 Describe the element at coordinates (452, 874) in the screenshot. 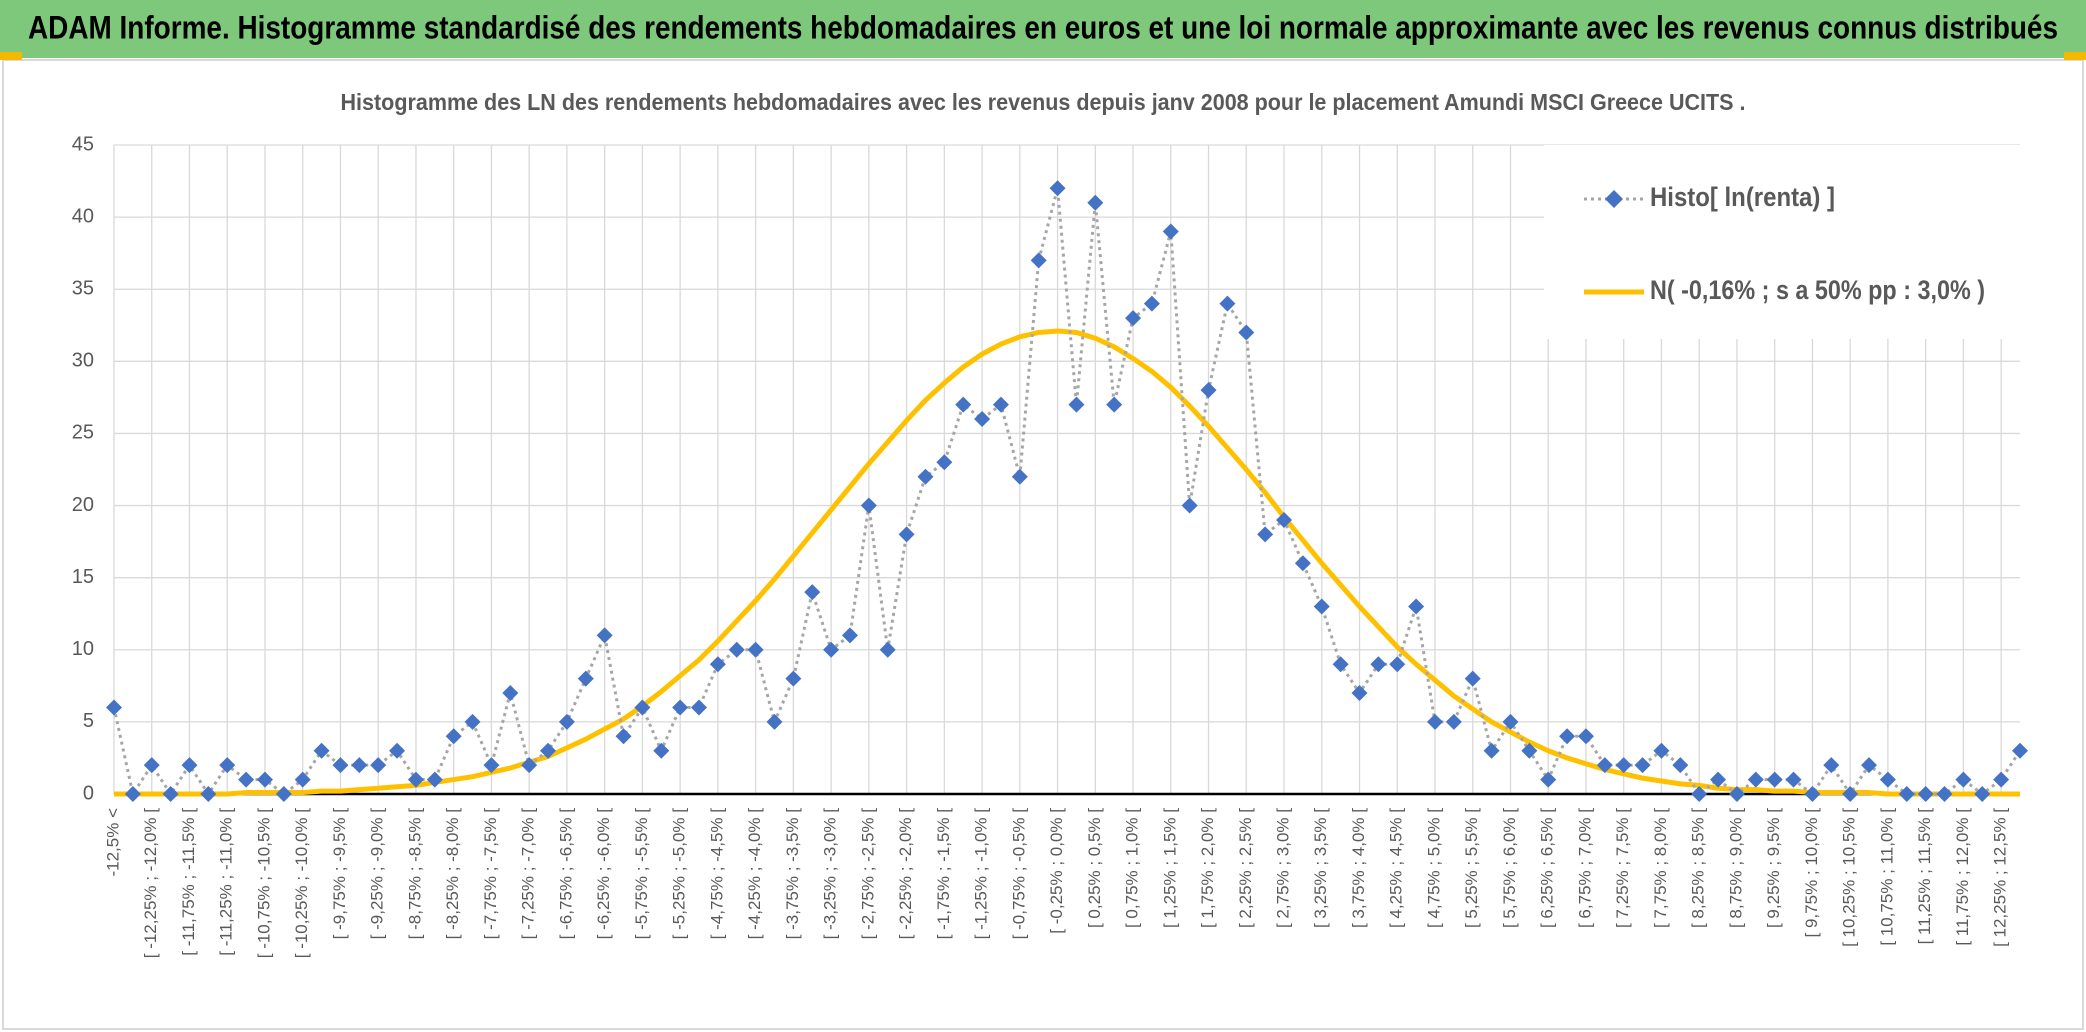

I see `x-tick-label: [ -8,25% ; -8,0% [` at that location.